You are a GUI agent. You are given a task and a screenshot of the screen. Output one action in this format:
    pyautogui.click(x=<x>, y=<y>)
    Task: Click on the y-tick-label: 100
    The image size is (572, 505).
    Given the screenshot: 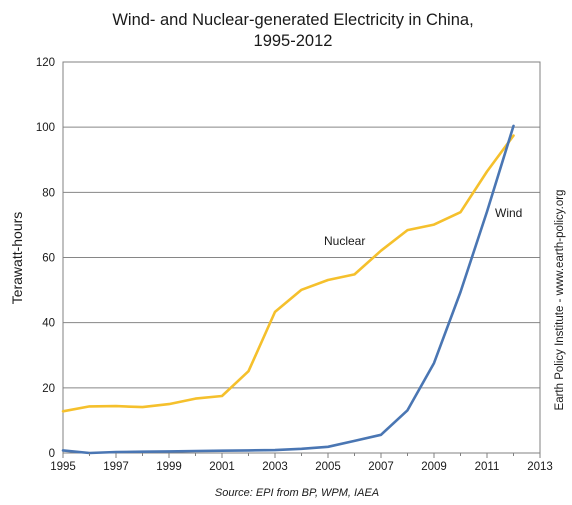 What is the action you would take?
    pyautogui.click(x=45, y=128)
    